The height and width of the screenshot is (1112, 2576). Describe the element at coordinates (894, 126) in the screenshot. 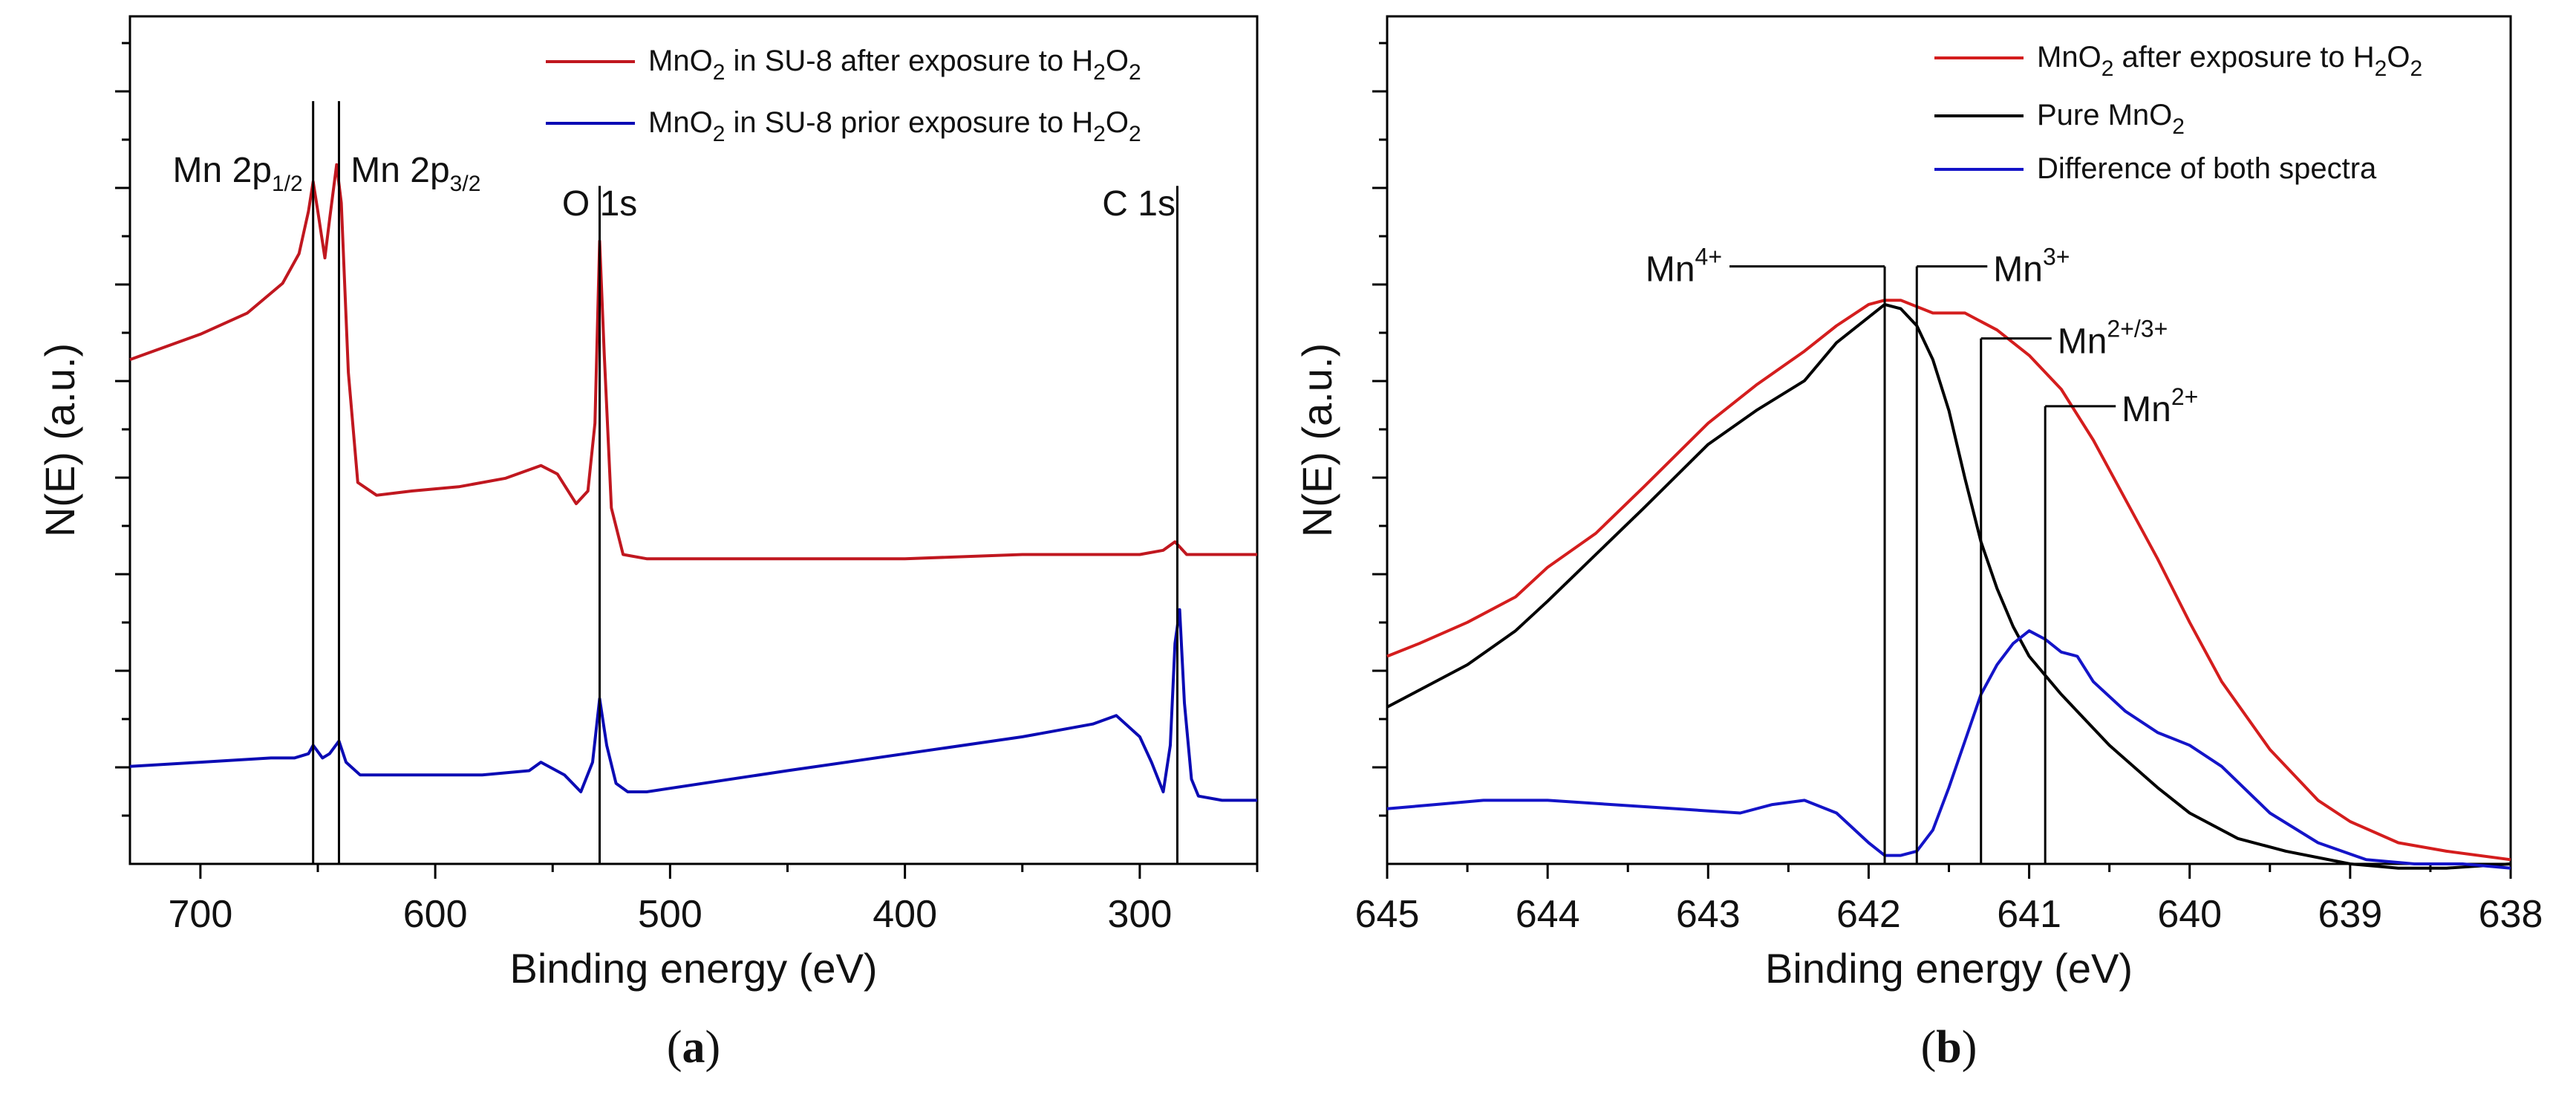

I see `panel-a-legend-label-prior: MnO2 in SU-8 prior exposure to H2O2` at that location.